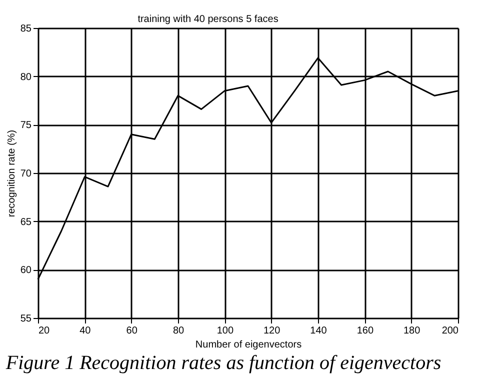 The image size is (486, 382). What do you see at coordinates (26, 126) in the screenshot?
I see `y-tick-label: 75` at bounding box center [26, 126].